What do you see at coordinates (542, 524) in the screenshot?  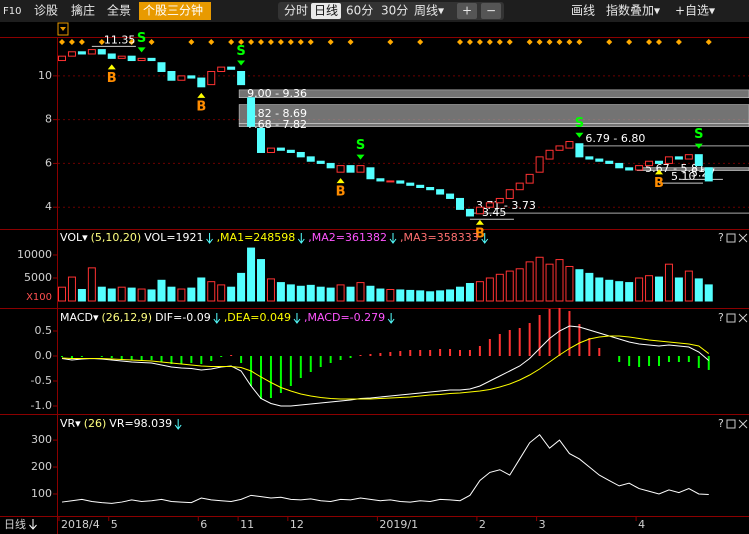 I see `x-tick-label: 3` at bounding box center [542, 524].